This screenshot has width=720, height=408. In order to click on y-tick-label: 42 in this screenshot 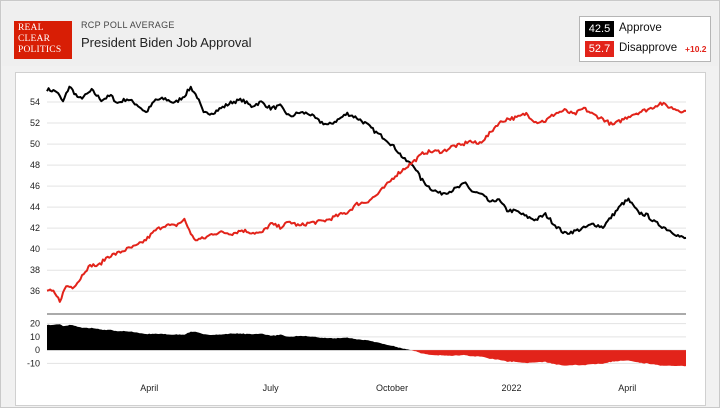, I will do `click(35, 228)`.